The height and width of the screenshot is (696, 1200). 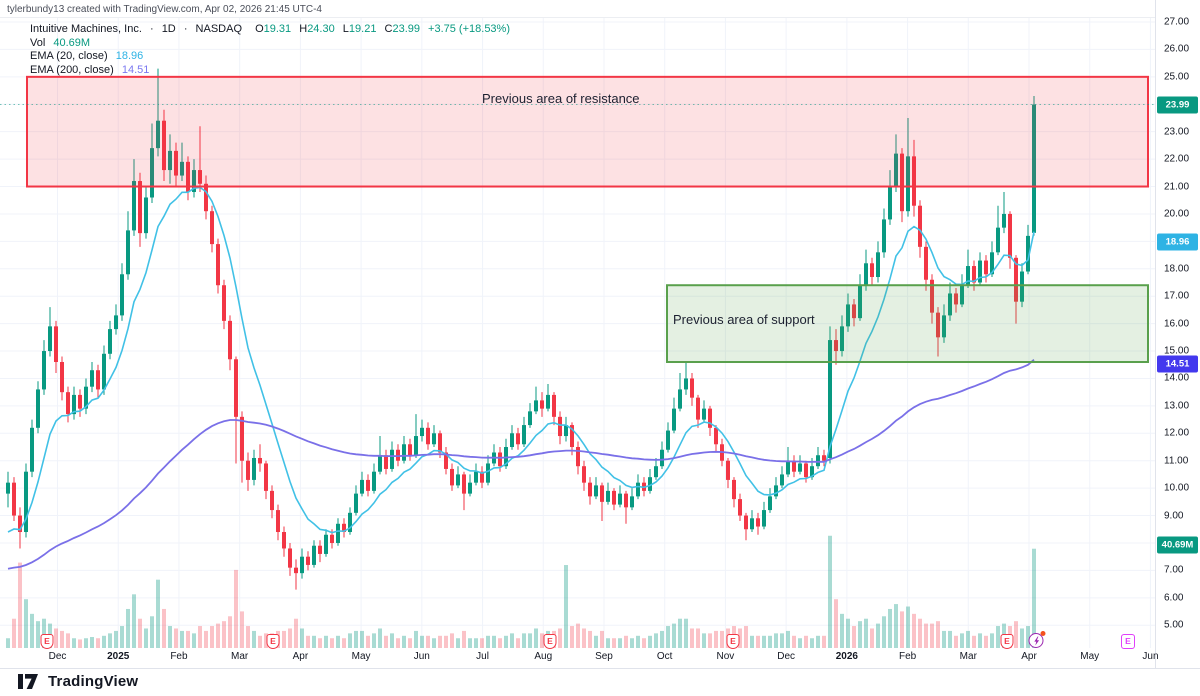 What do you see at coordinates (1177, 105) in the screenshot?
I see `last-price-badge: 23.99` at bounding box center [1177, 105].